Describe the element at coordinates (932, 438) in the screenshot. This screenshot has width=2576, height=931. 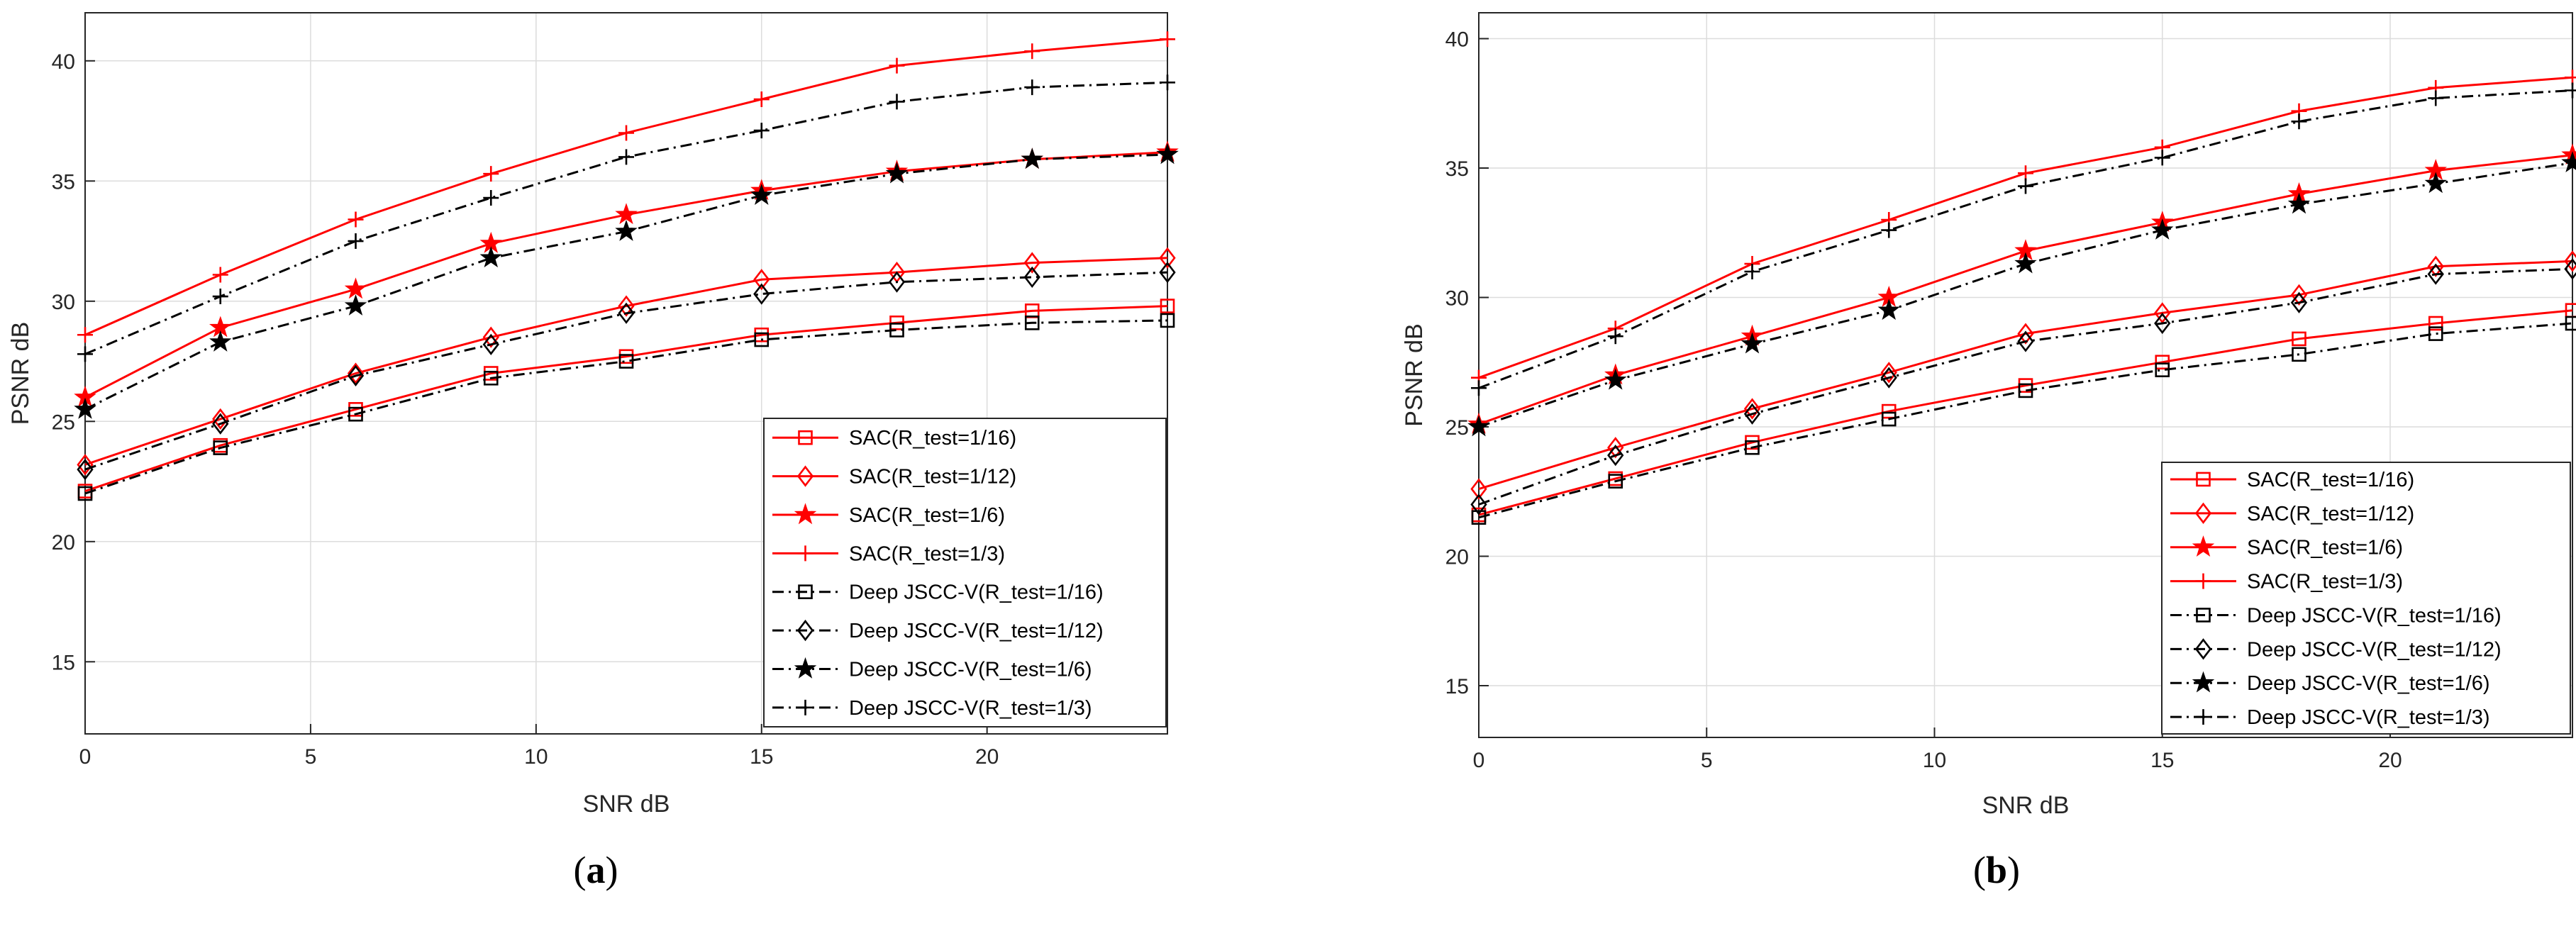
I see `legend-entry-label: SAC(R_test=1/16)` at that location.